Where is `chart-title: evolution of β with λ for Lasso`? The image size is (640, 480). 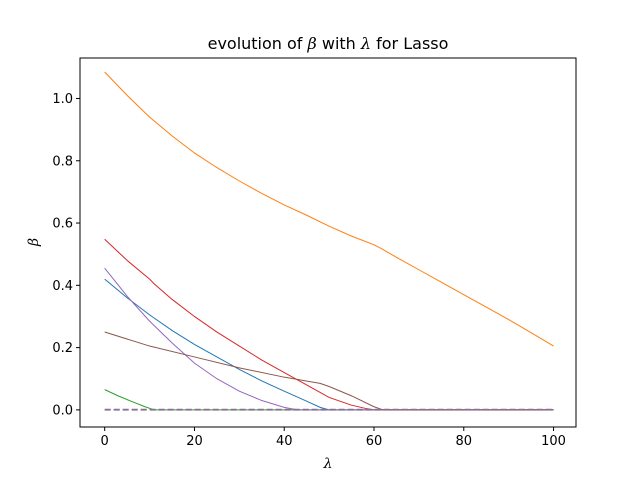
chart-title: evolution of β with λ for Lasso is located at coordinates (328, 43).